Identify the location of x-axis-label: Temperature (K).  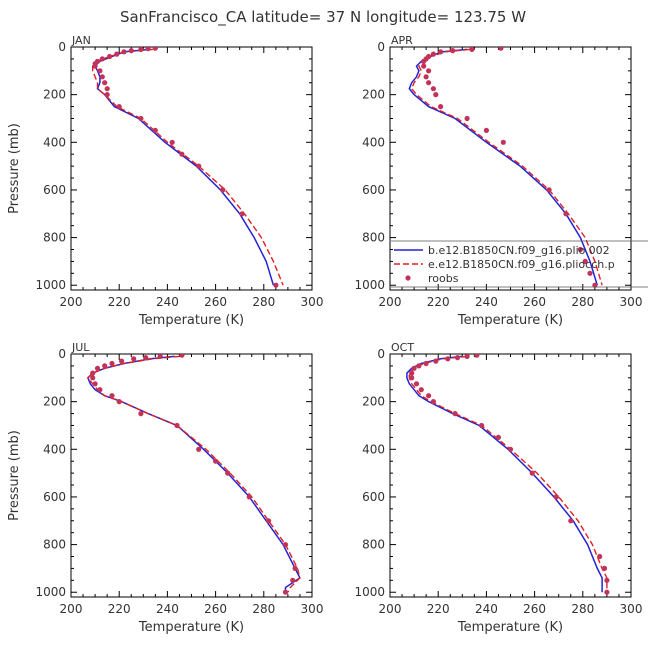
(510, 627).